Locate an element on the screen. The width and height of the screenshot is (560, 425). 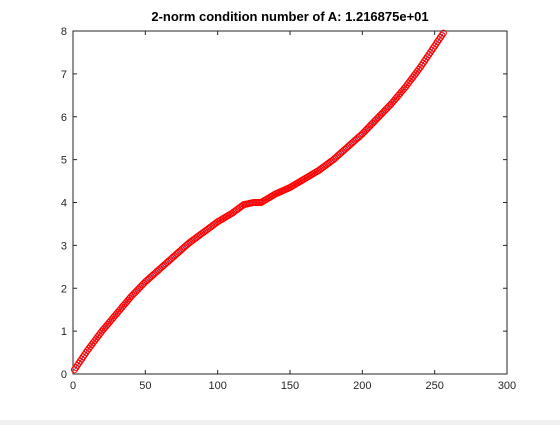
x-tick-label: 100 is located at coordinates (217, 386).